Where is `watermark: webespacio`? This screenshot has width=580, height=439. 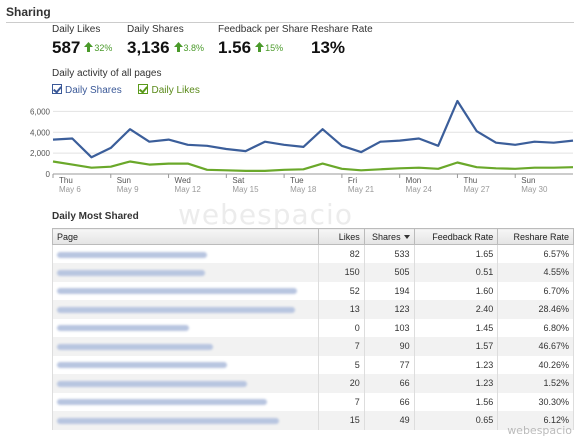
watermark: webespacio is located at coordinates (265, 214).